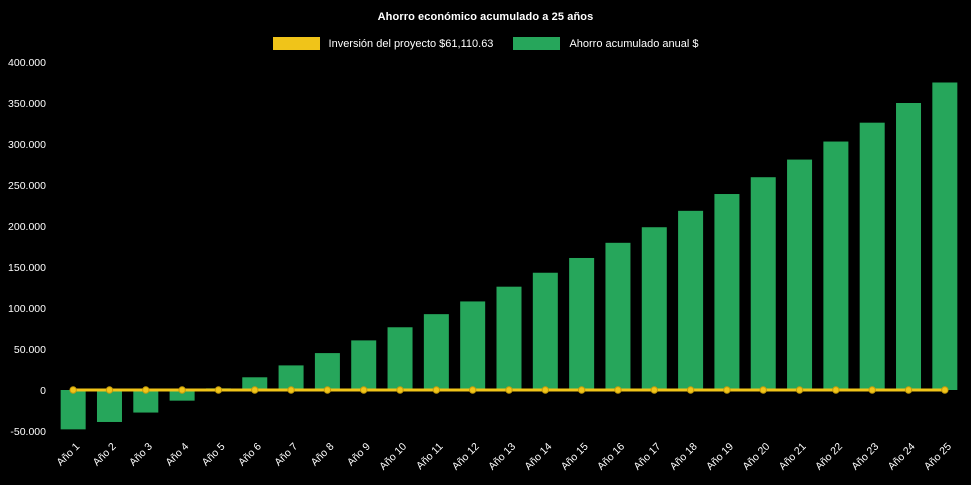 This screenshot has height=485, width=971. Describe the element at coordinates (30, 350) in the screenshot. I see `y-axis-tick-label: 50.000` at that location.